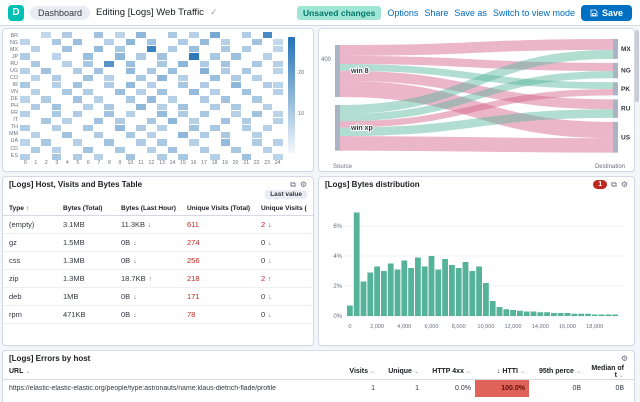 Image resolution: width=640 pixels, height=402 pixels. What do you see at coordinates (92, 208) in the screenshot?
I see `host-table-column-header: Bytes (Total)` at bounding box center [92, 208].